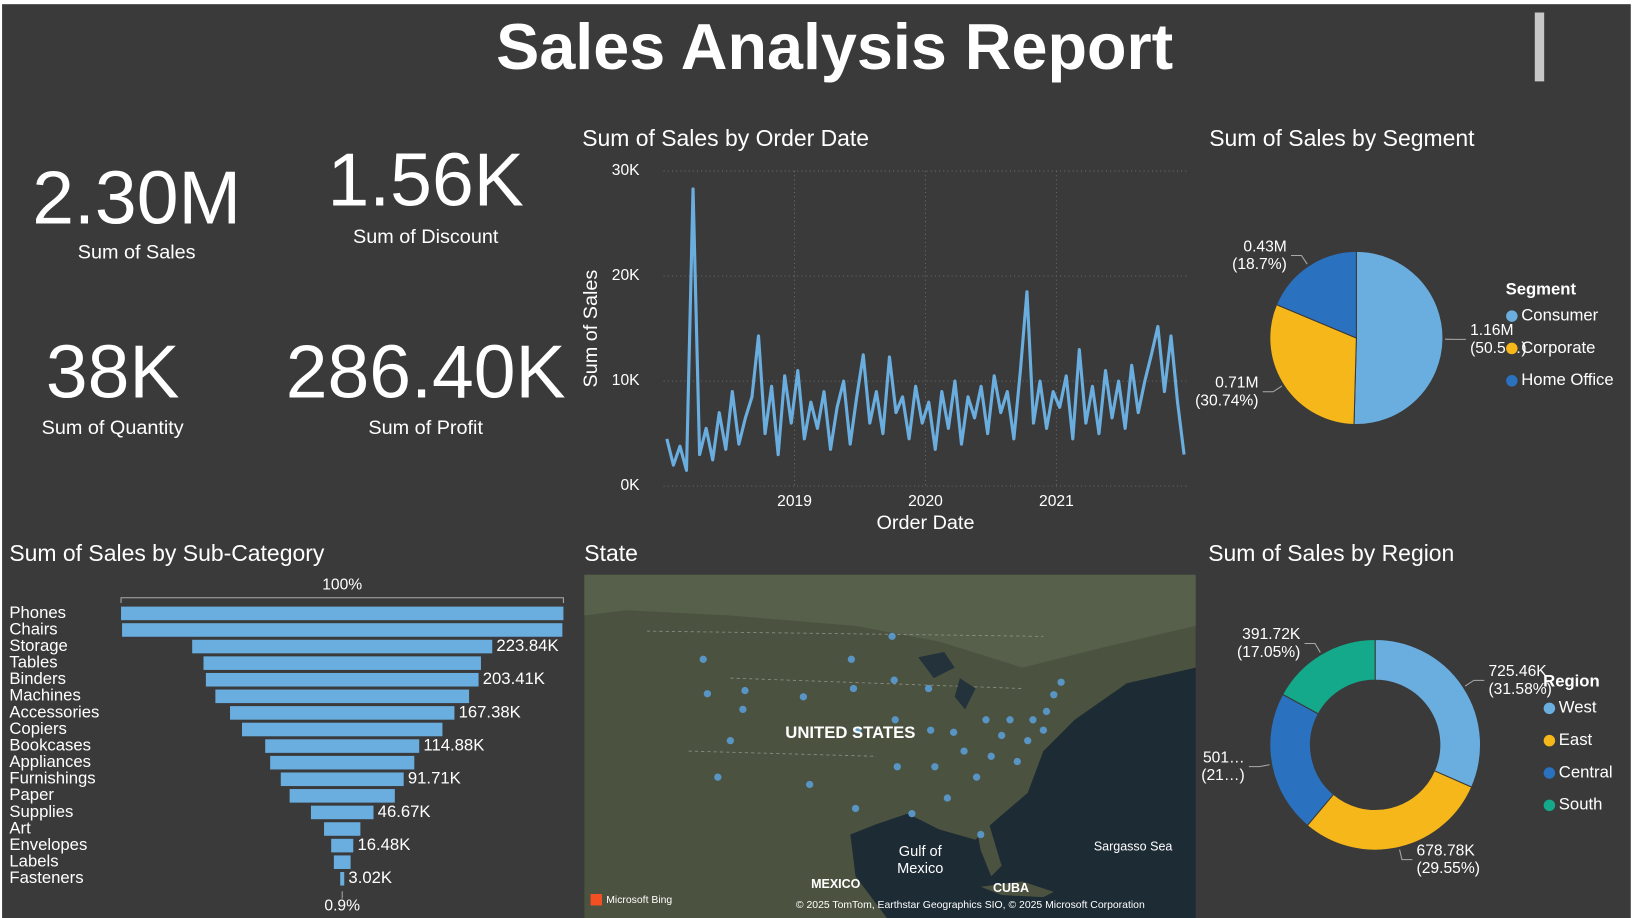 Image resolution: width=1636 pixels, height=918 pixels. Describe the element at coordinates (113, 428) in the screenshot. I see `kpi-label: Sum of Quantity` at that location.